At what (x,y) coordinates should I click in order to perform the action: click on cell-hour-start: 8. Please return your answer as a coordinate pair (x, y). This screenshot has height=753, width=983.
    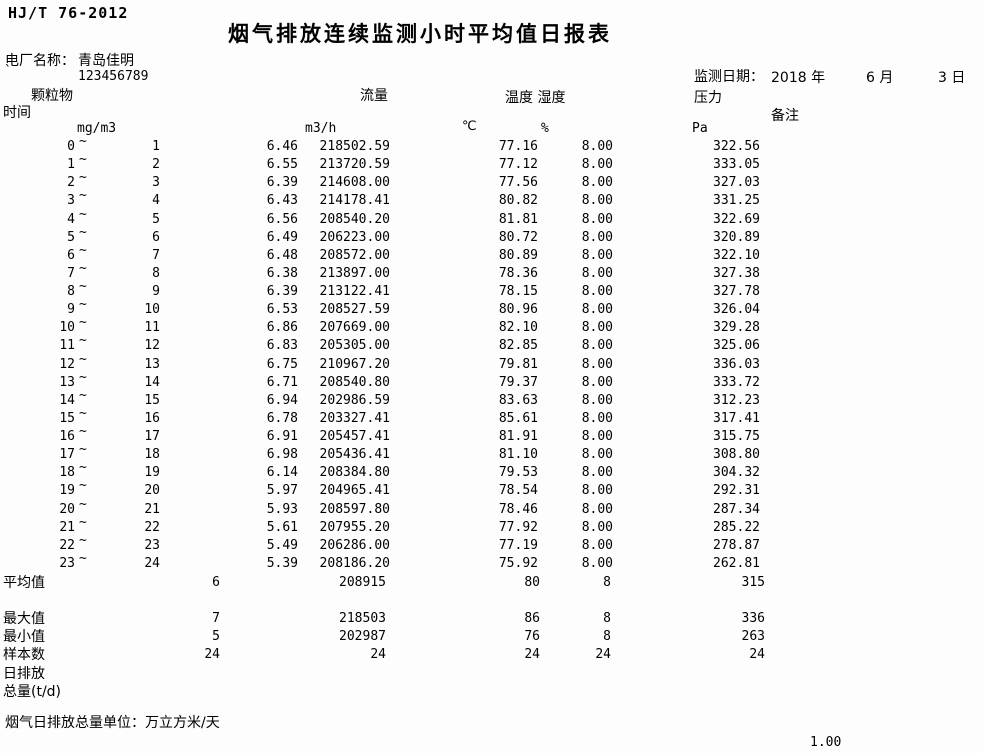
    Looking at the image, I should click on (71, 291).